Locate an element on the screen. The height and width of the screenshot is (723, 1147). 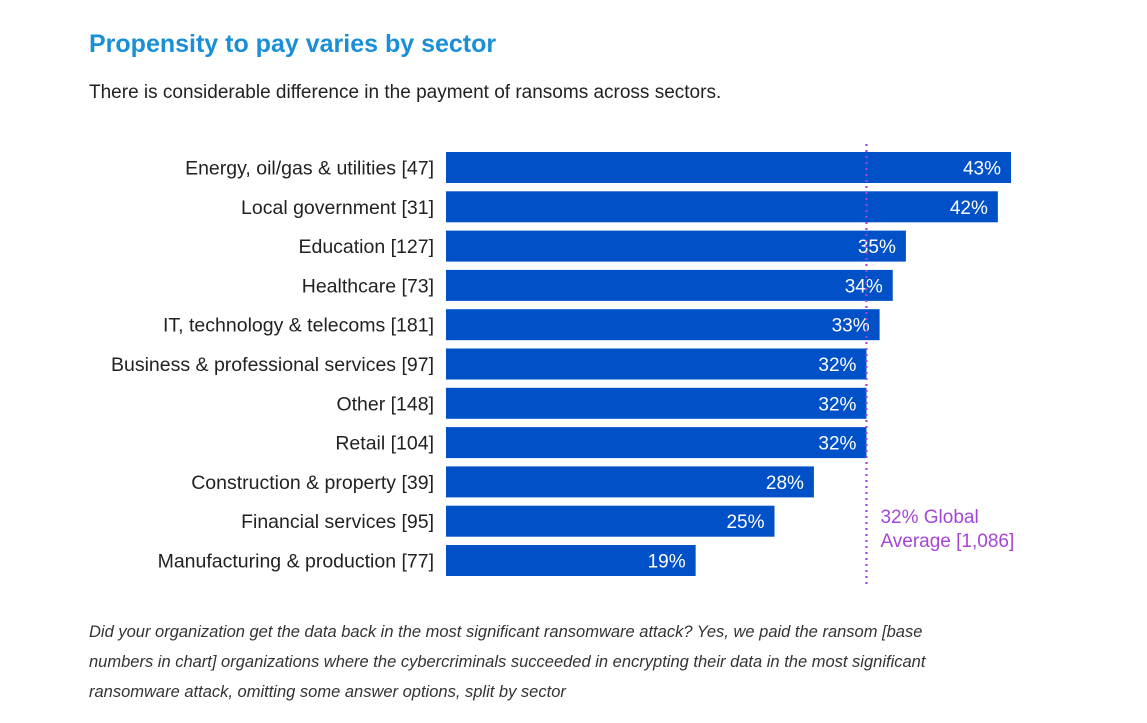
category-label: Energy, oil/gas & utilities [47] is located at coordinates (309, 169).